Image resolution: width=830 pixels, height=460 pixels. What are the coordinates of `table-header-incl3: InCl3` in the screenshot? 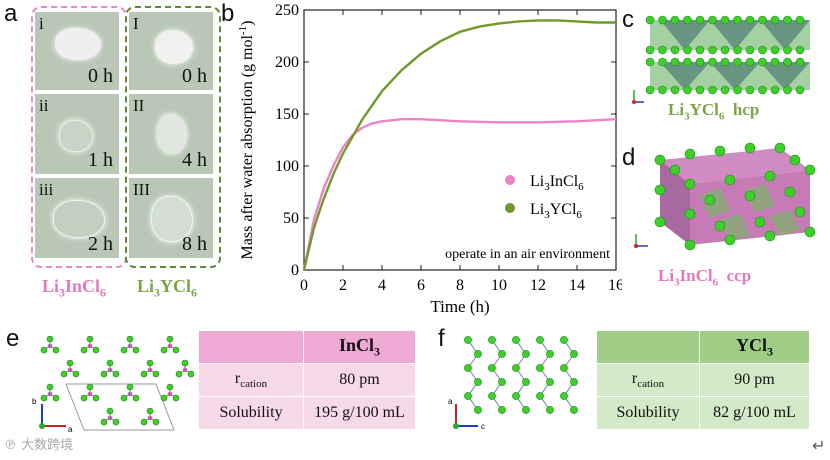 It's located at (359, 347).